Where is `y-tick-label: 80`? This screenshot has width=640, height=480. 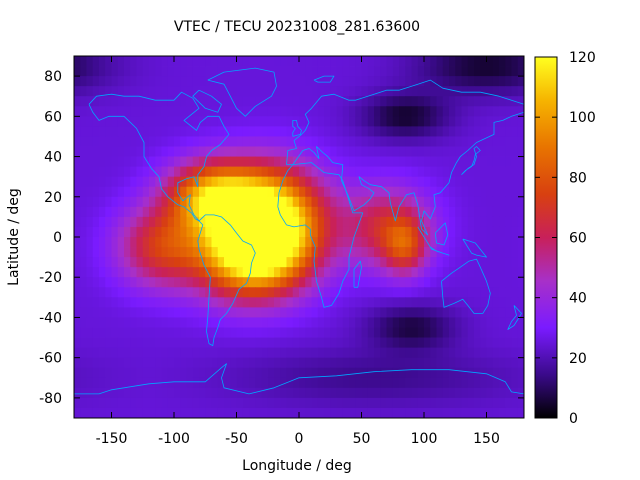
y-tick-label: 80 is located at coordinates (53, 77).